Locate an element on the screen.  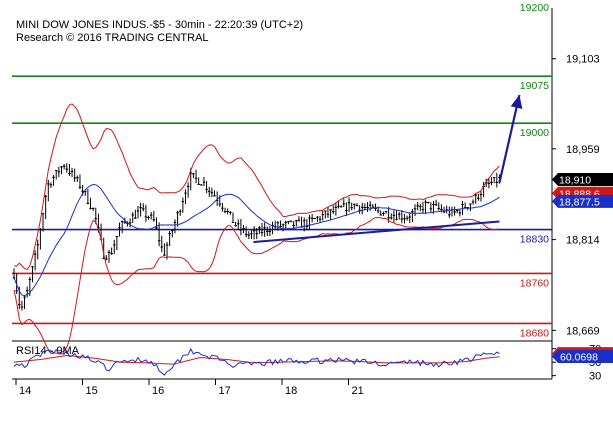
time-tick-label-21: 21 is located at coordinates (358, 391).